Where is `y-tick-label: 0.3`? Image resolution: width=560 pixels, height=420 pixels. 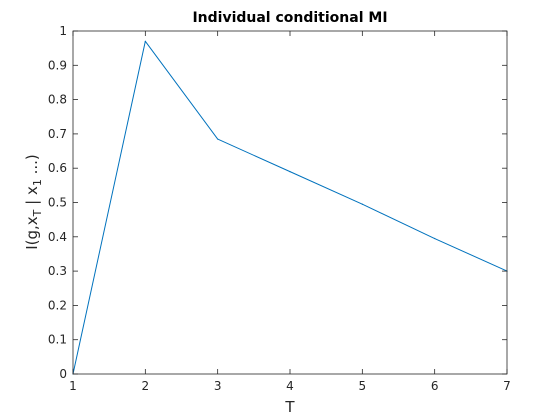
y-tick-label: 0.3 is located at coordinates (57, 271).